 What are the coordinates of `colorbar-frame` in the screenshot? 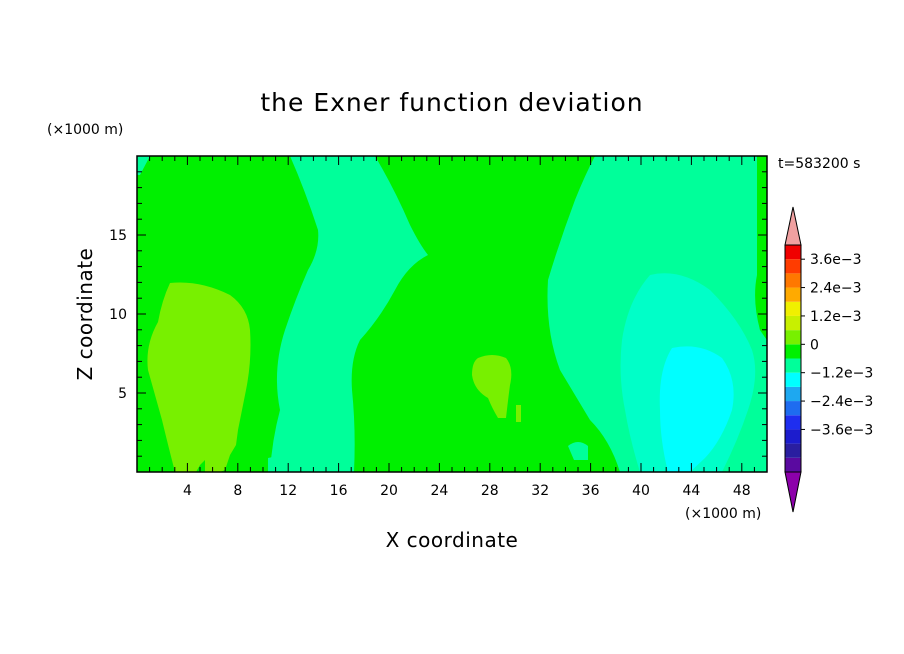 It's located at (793, 358).